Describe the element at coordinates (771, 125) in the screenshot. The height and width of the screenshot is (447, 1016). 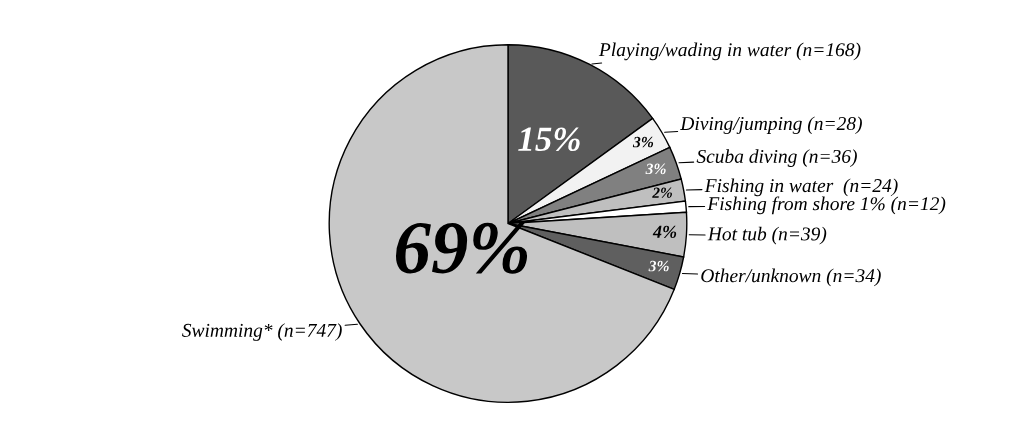
I see `slice-label: Diving/jumping (n=28)` at that location.